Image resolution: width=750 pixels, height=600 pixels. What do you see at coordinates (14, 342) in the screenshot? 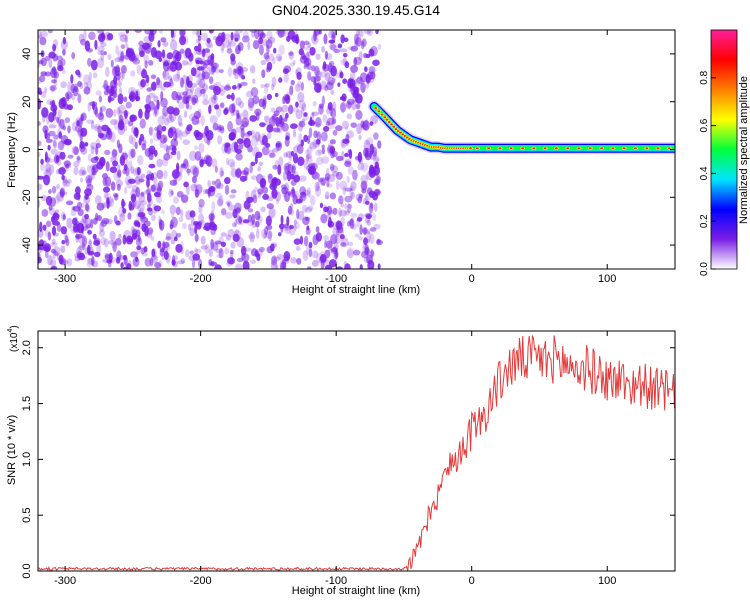
I see `snr-scale-prefix: (x10` at bounding box center [14, 342].